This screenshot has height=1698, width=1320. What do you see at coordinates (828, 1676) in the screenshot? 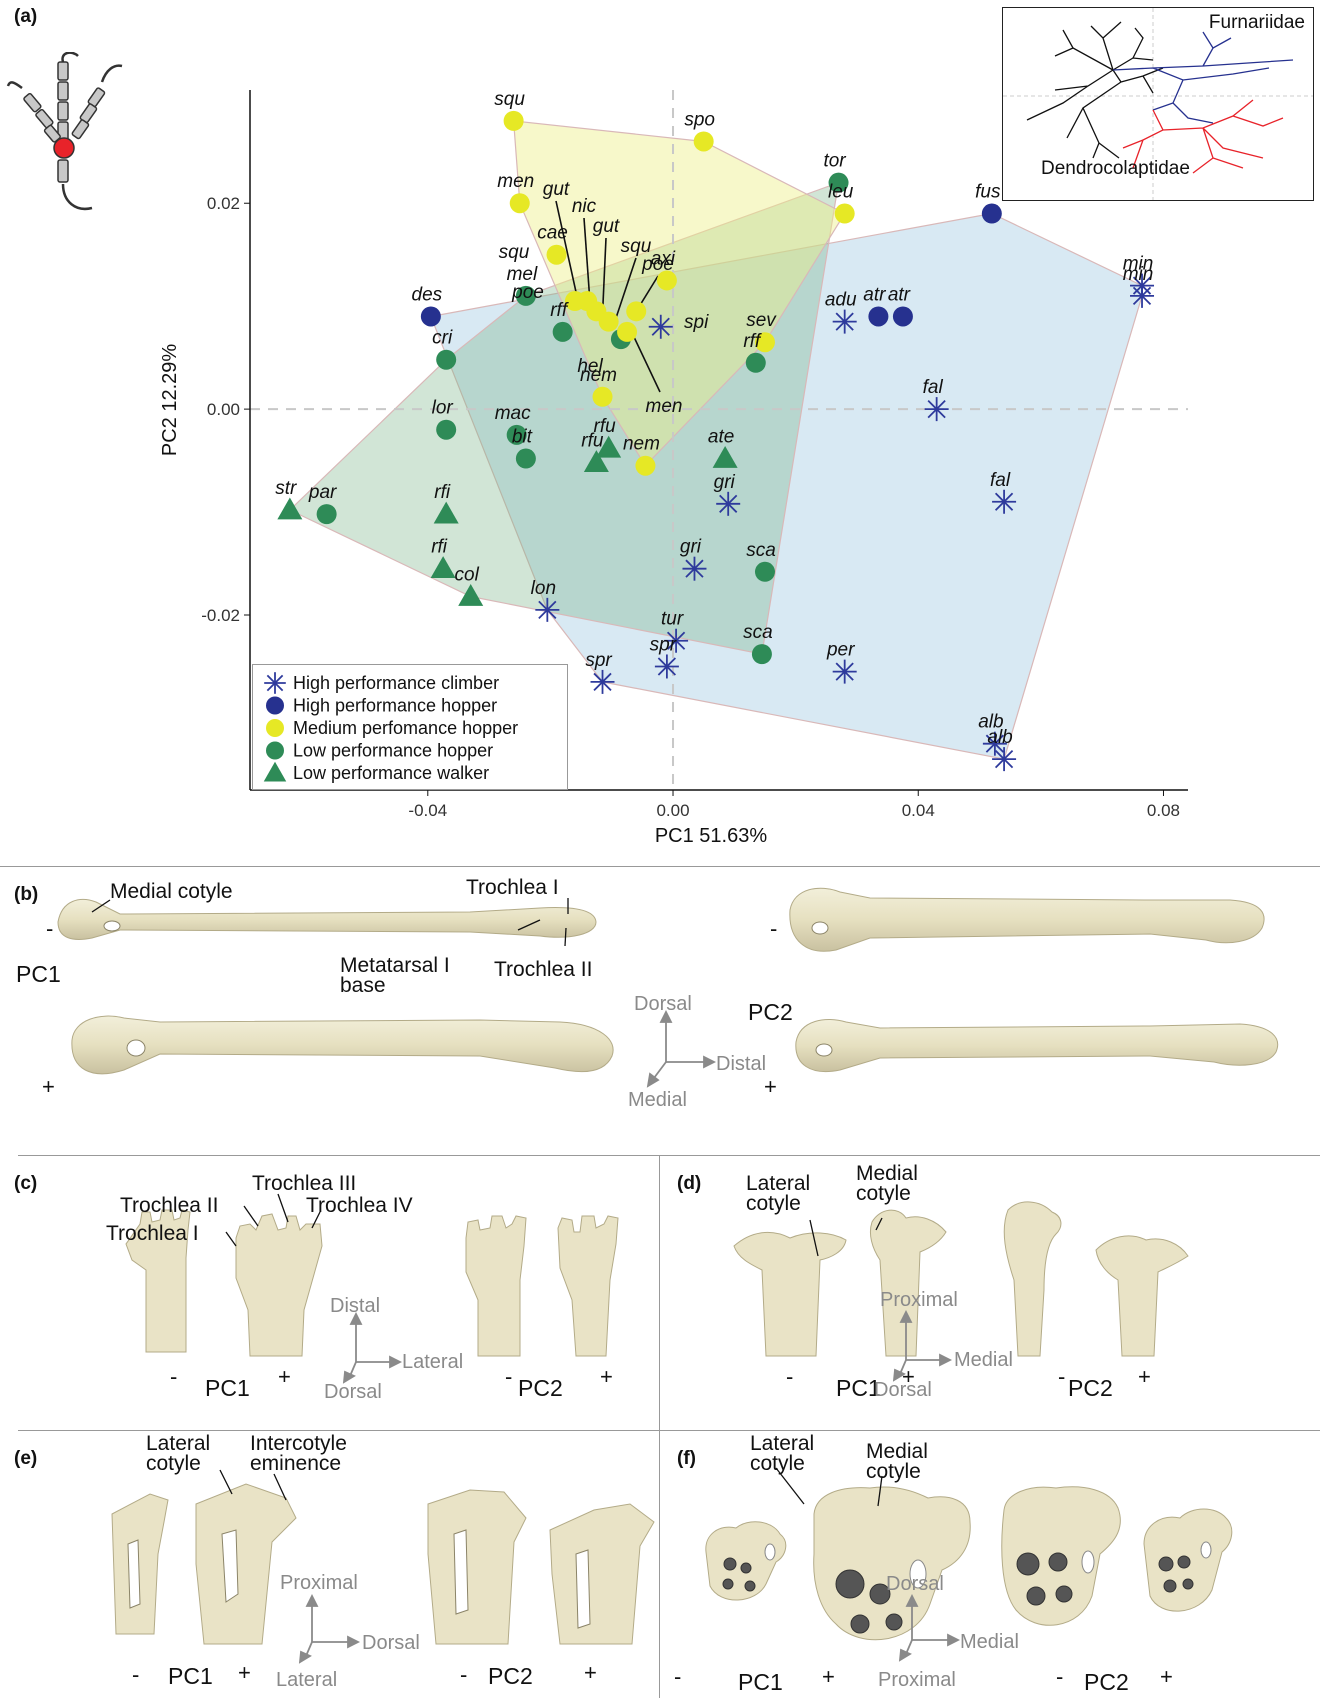
I see `f-pc1-plus: +` at bounding box center [828, 1676].